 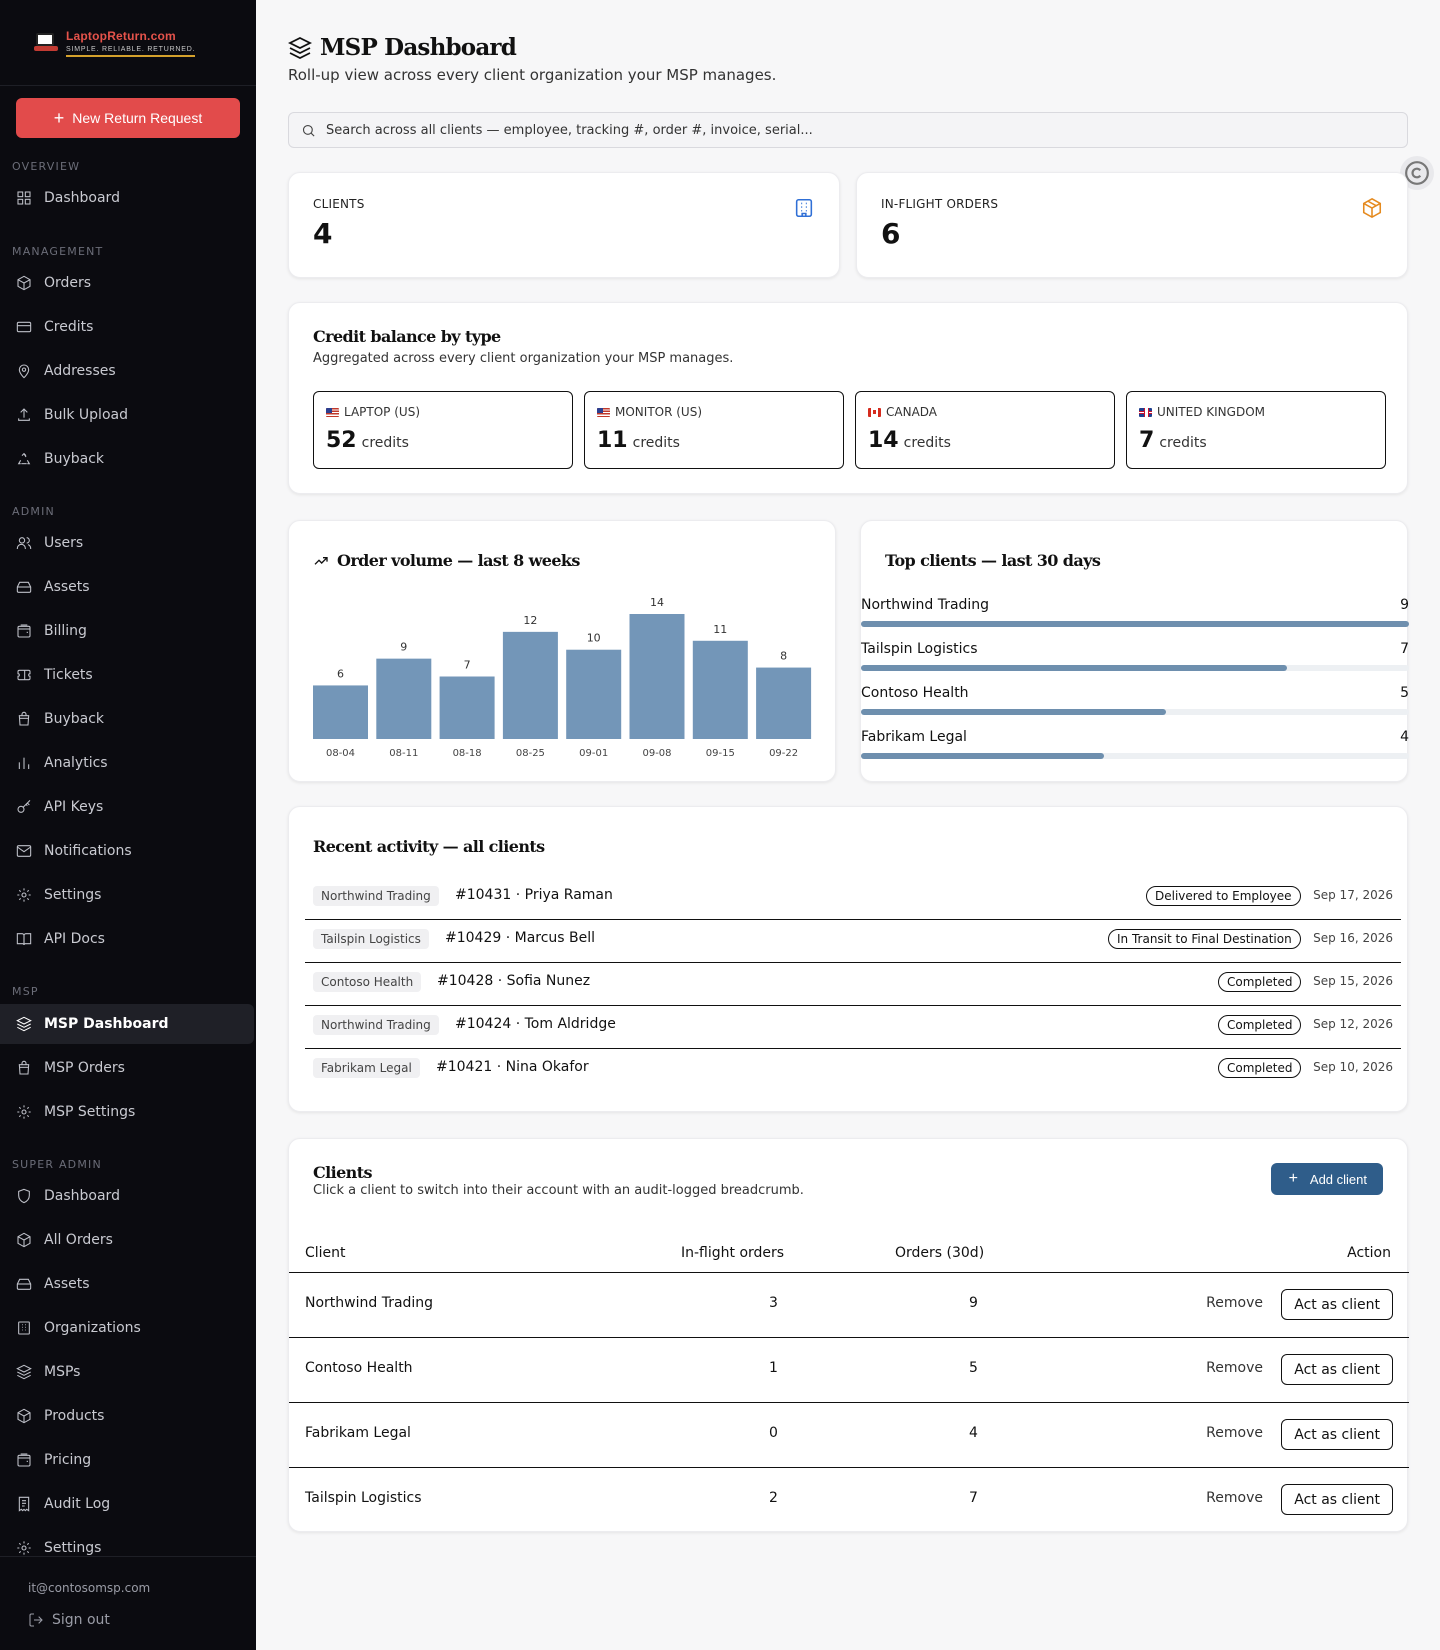 What do you see at coordinates (128, 807) in the screenshot?
I see `sidebar-item-admin-api-keys: API Keys` at bounding box center [128, 807].